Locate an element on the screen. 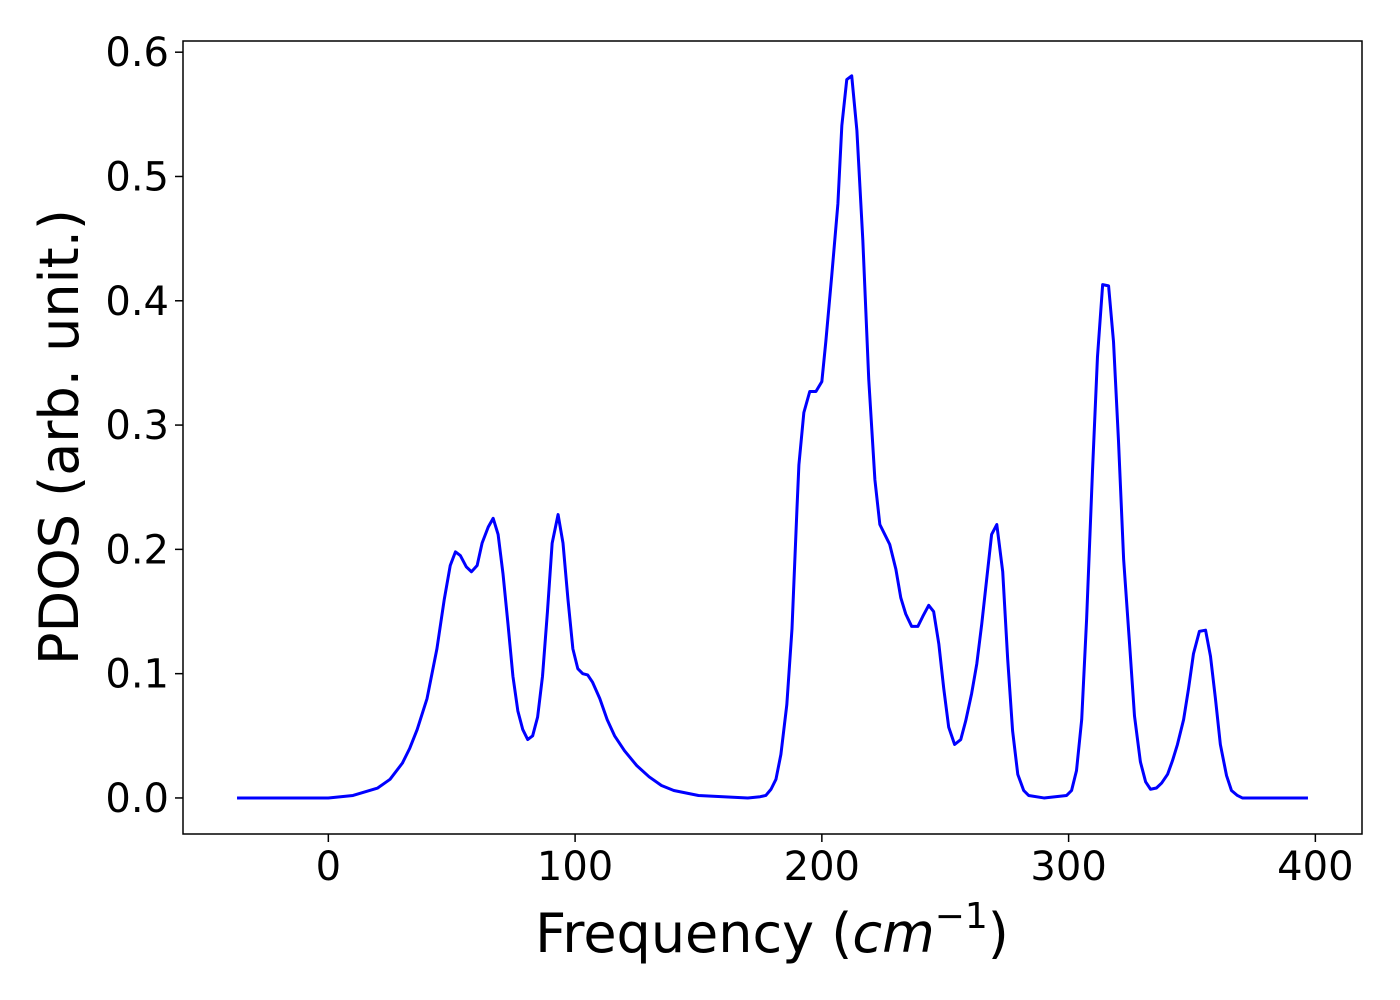 This screenshot has height=1000, width=1400. x-label-exponent: −1 is located at coordinates (961, 916).